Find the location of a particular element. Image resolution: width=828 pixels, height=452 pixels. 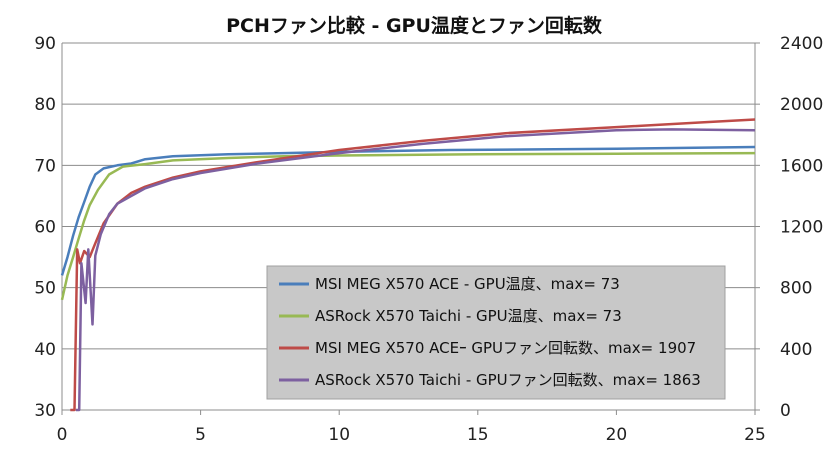

y2-tick-label: 2400 is located at coordinates (801, 44).